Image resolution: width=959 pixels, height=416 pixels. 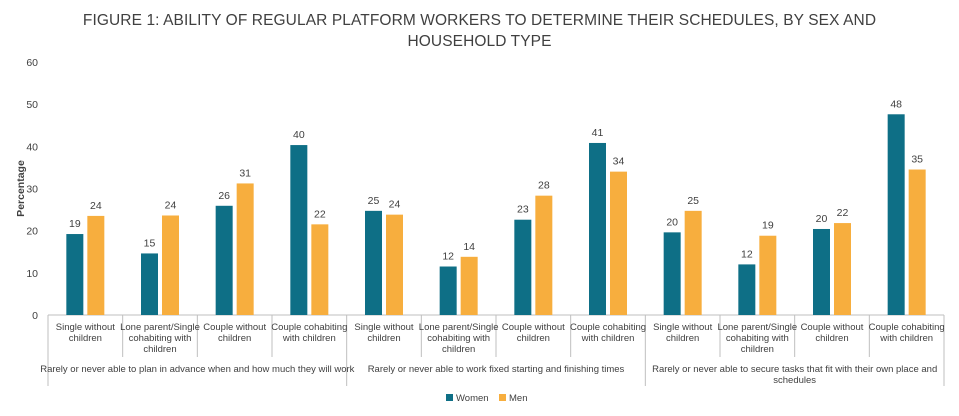 I want to click on data-label-women-8: 41, so click(x=598, y=133).